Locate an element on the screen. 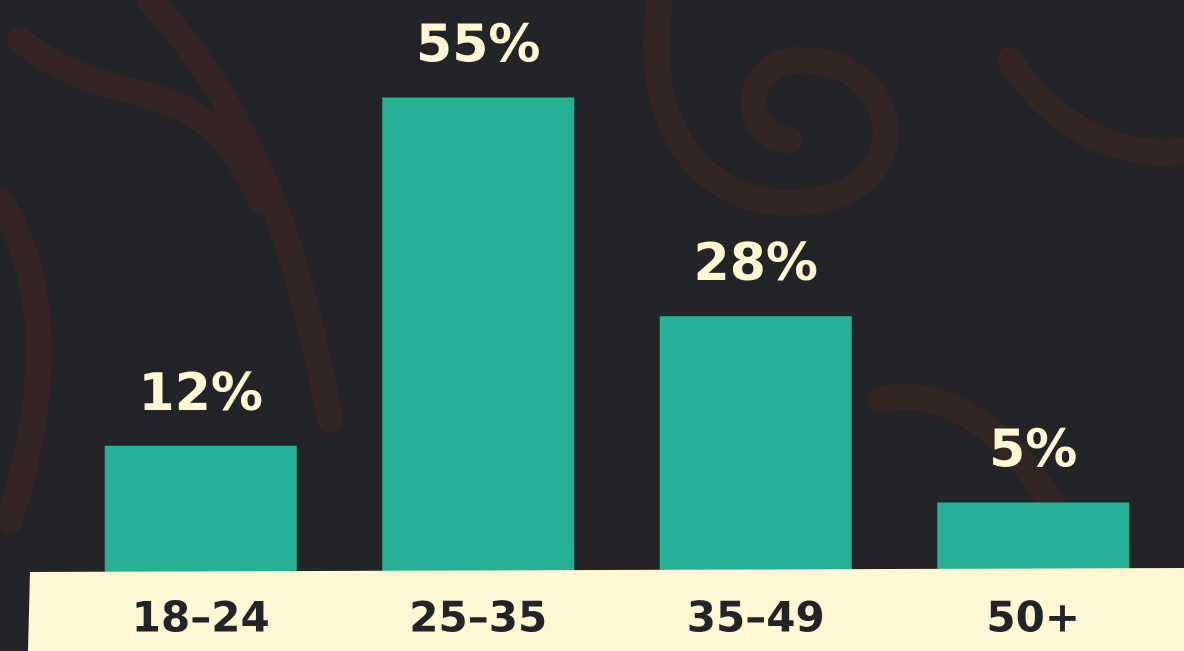  label-strip is located at coordinates (606, 609).